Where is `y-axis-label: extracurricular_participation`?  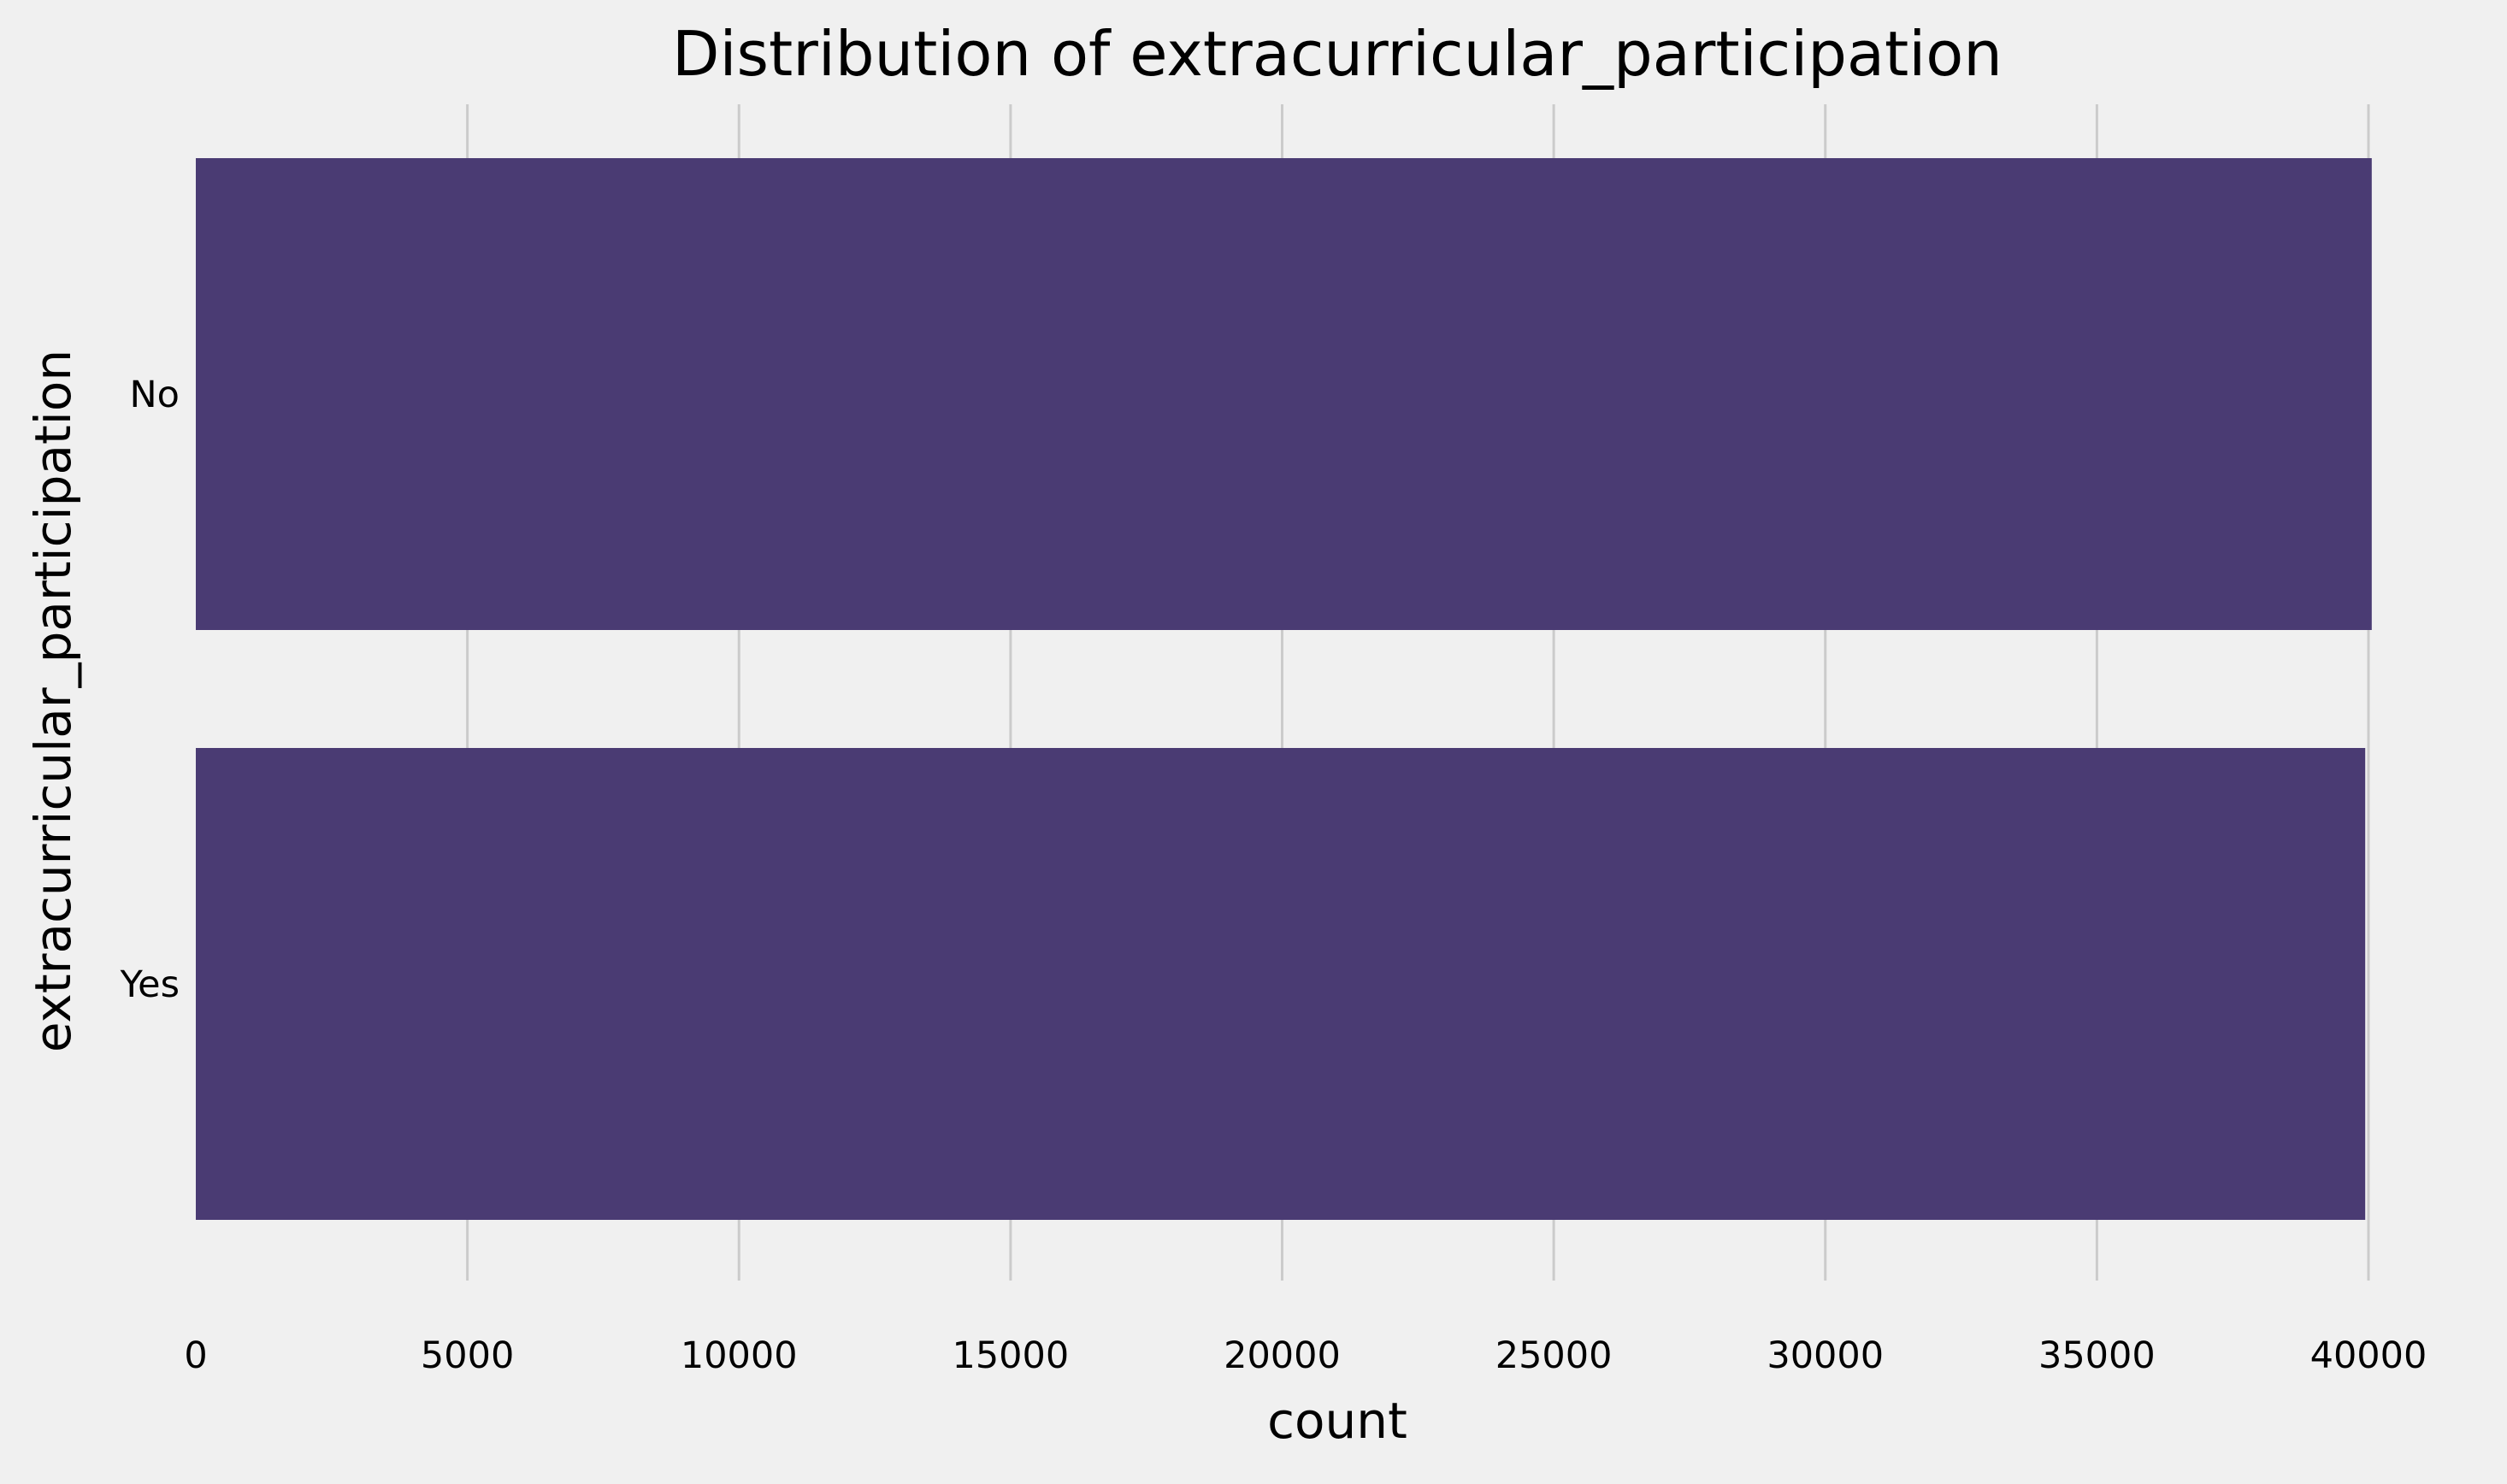
y-axis-label: extracurricular_participation is located at coordinates (53, 701).